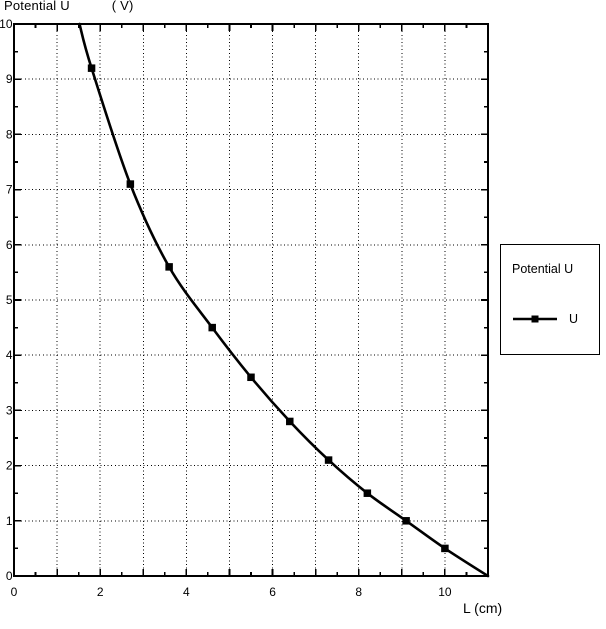 This screenshot has height=629, width=606. Describe the element at coordinates (9, 521) in the screenshot. I see `y-tick-label: 1` at that location.